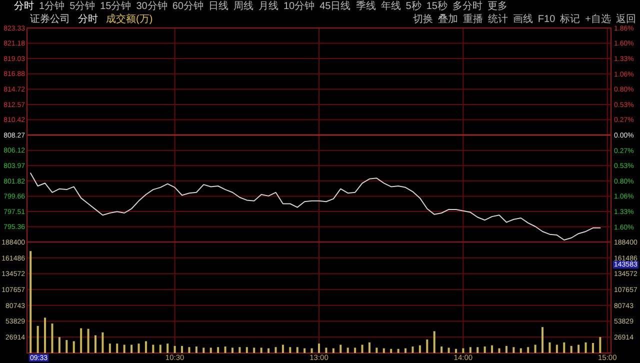 The height and width of the screenshot is (363, 640). Describe the element at coordinates (547, 19) in the screenshot. I see `text: F10` at that location.